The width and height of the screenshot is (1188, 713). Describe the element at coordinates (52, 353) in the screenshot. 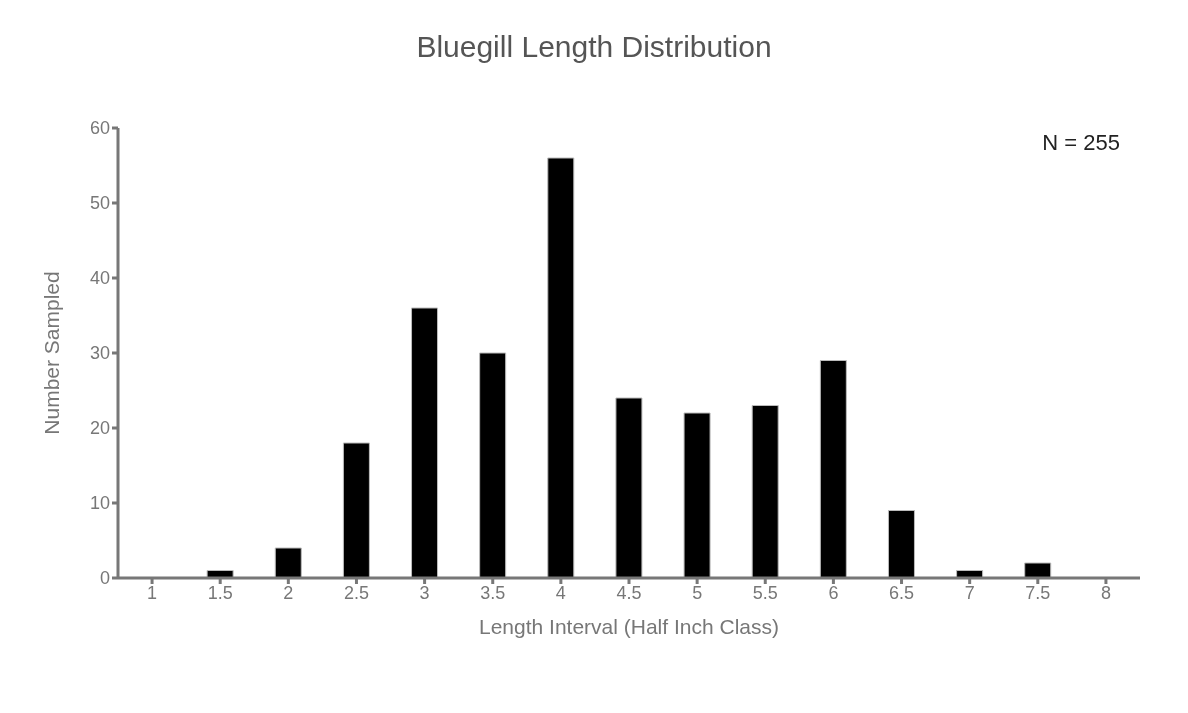

I see `y-axis-title: Number Sampled` at that location.